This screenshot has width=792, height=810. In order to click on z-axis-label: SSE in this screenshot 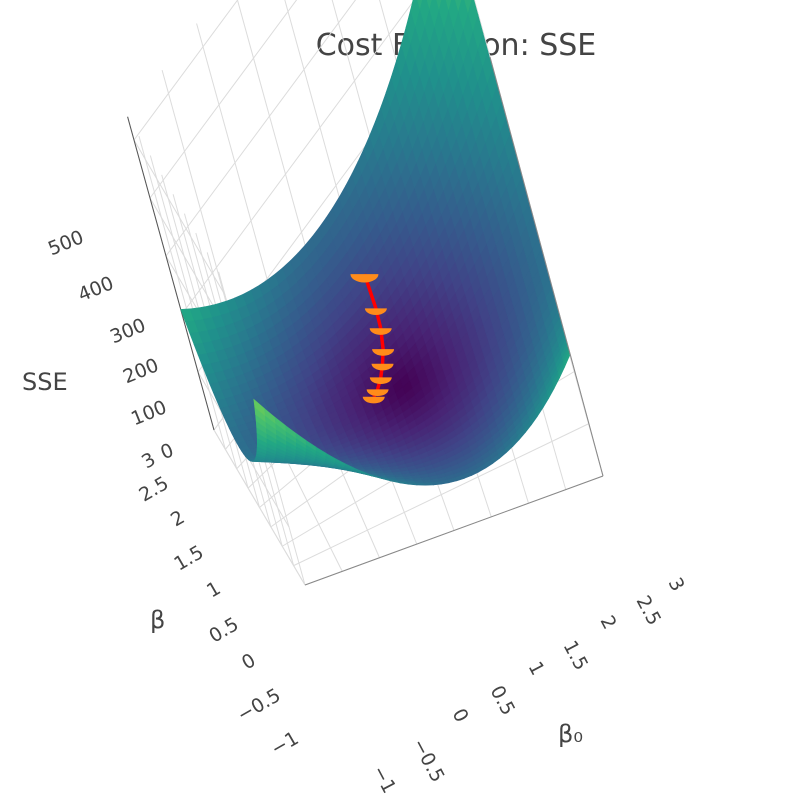, I will do `click(45, 382)`.